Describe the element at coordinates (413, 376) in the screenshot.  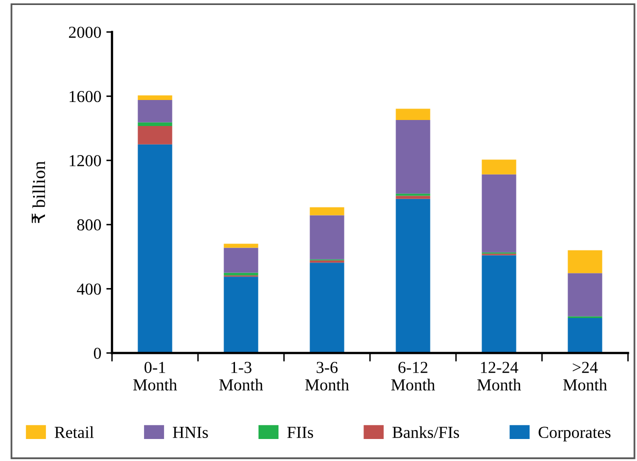
I see `x-tick-label: 6-12 Month` at that location.